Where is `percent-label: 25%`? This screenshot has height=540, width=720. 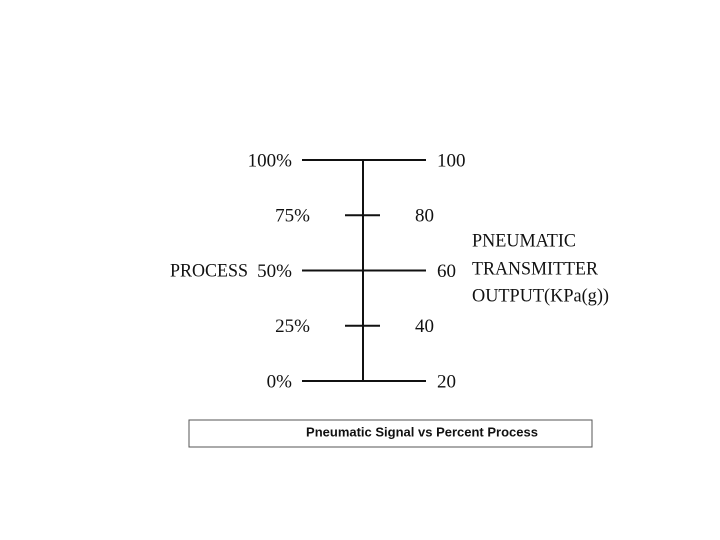
percent-label: 25% is located at coordinates (292, 326).